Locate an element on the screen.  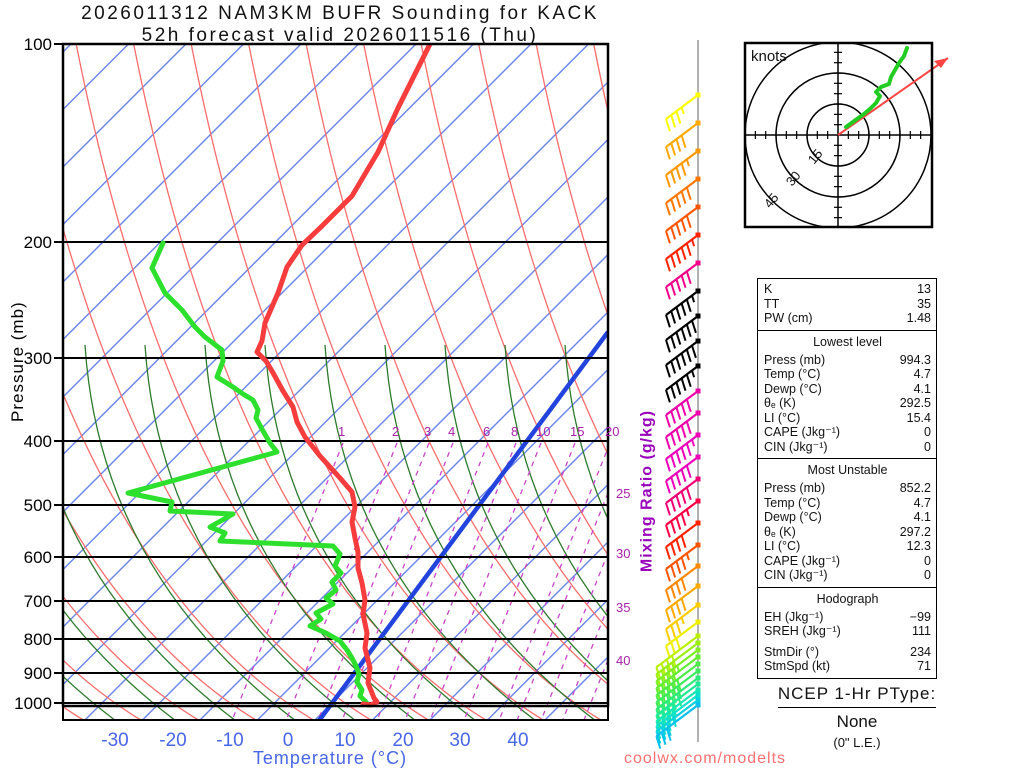
pressure-tick-label: 500 is located at coordinates (37, 505).